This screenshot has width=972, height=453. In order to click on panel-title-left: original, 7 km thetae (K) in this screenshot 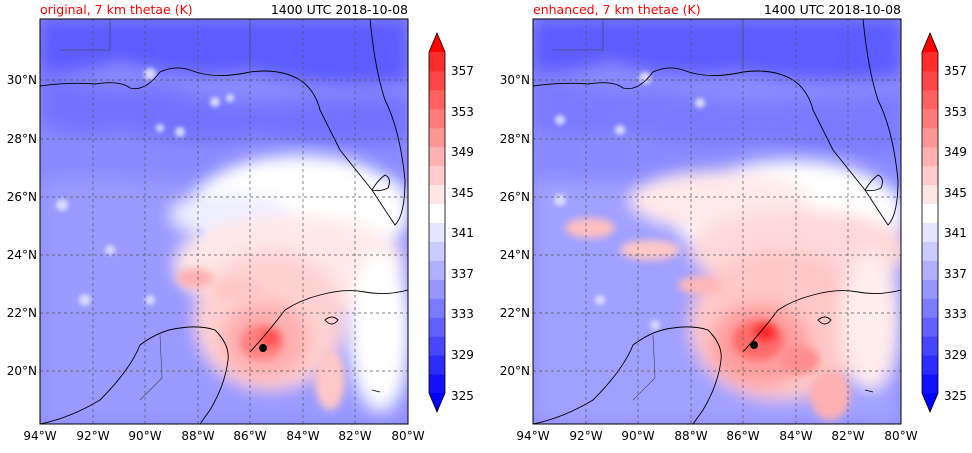, I will do `click(116, 9)`.